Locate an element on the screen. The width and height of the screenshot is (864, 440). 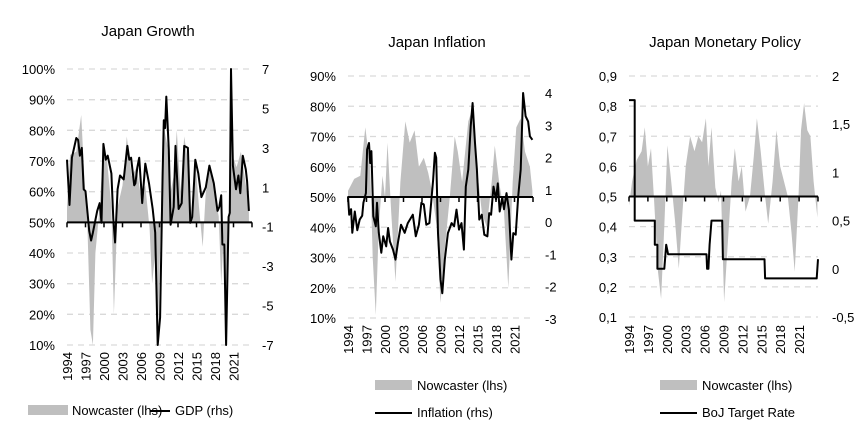
legend: Nowcaster (lhs) GDP (rhs) is located at coordinates (130, 410).